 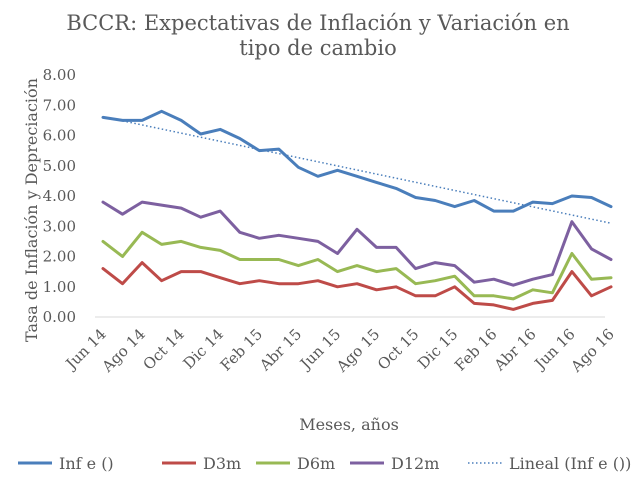 I want to click on legend-label: Lineal (Inf e ()), so click(x=570, y=463).